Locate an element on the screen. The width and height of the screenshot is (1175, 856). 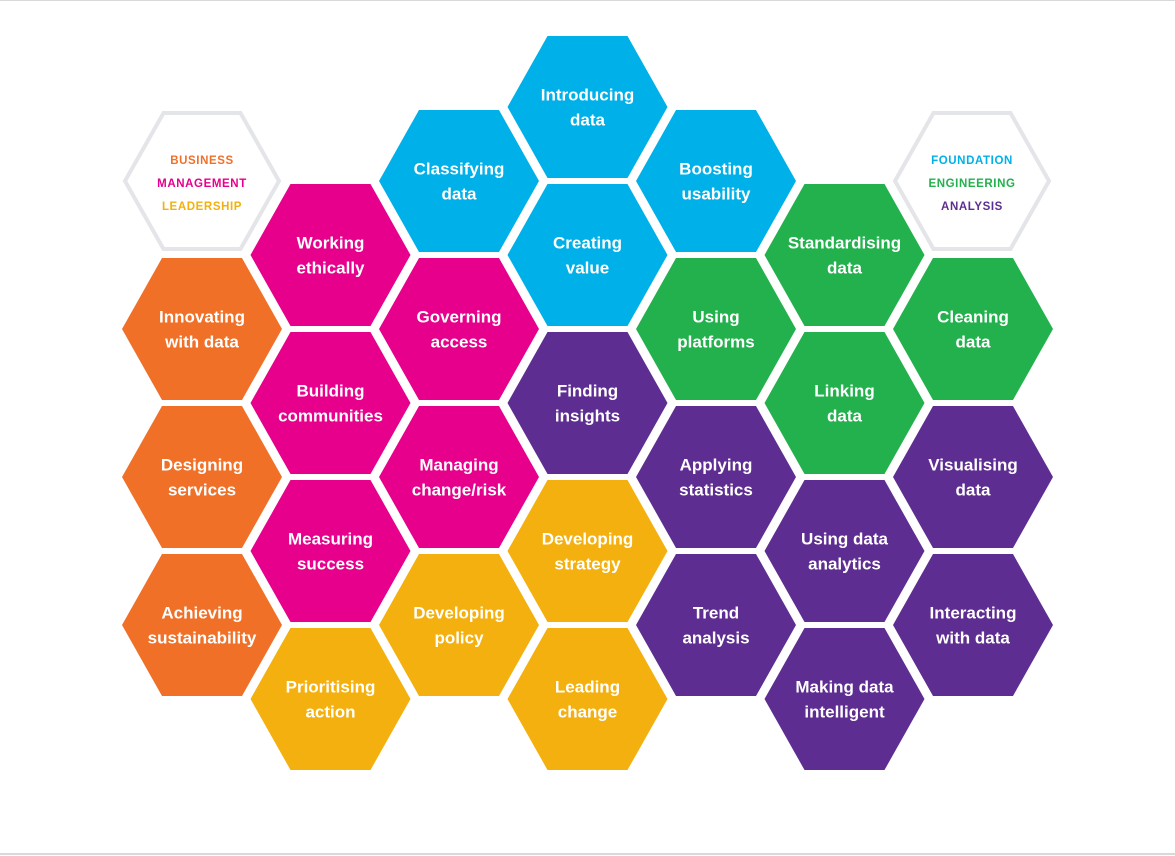
hex-managing-change-risk: Managing change/risk is located at coordinates (459, 477).